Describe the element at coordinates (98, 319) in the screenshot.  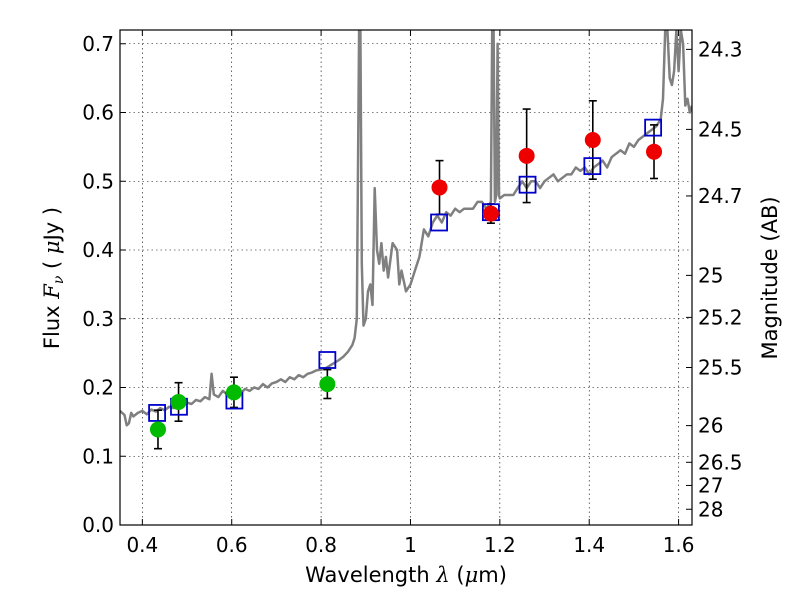
I see `y-tick-label: 0.3` at that location.